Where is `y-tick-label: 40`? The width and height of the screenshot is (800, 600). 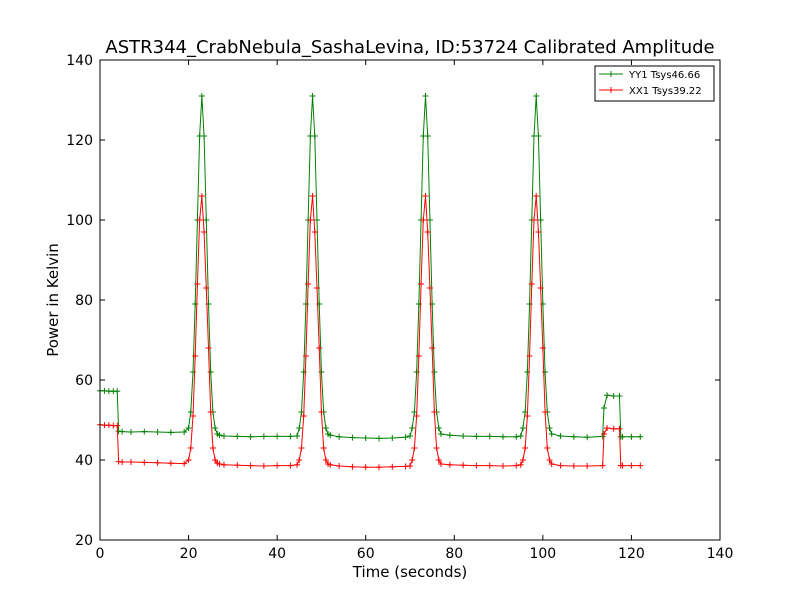
y-tick-label: 40 is located at coordinates (84, 461).